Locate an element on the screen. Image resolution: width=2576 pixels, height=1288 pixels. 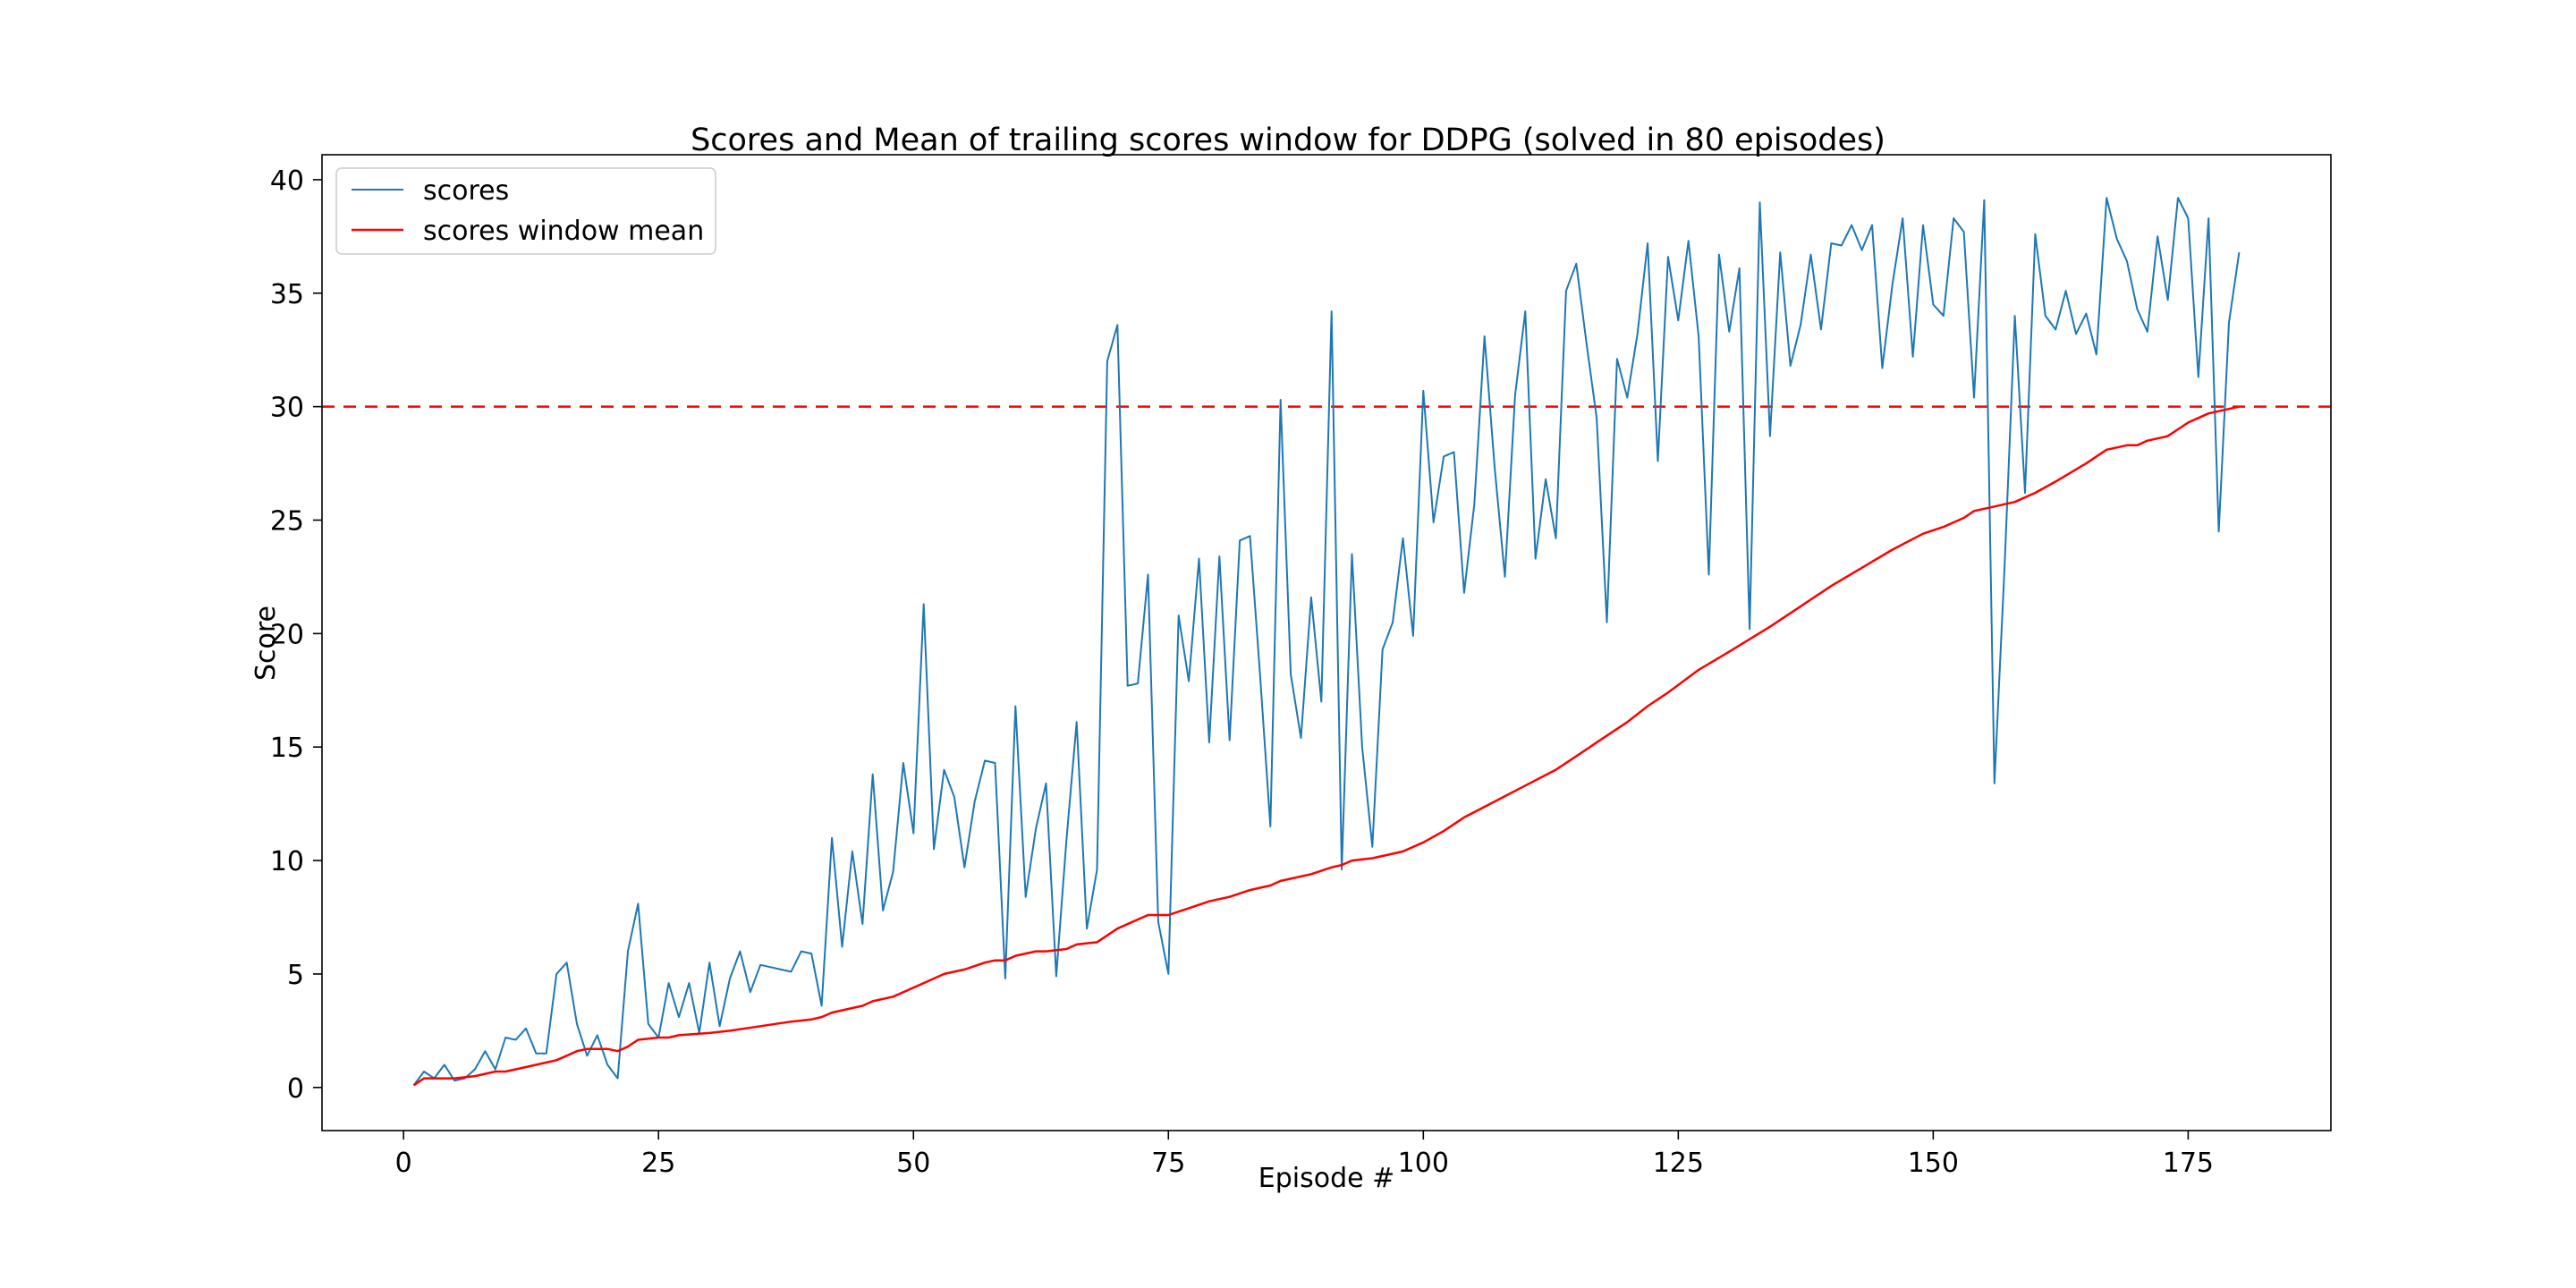
x-tick-label: 100 is located at coordinates (1423, 1163).